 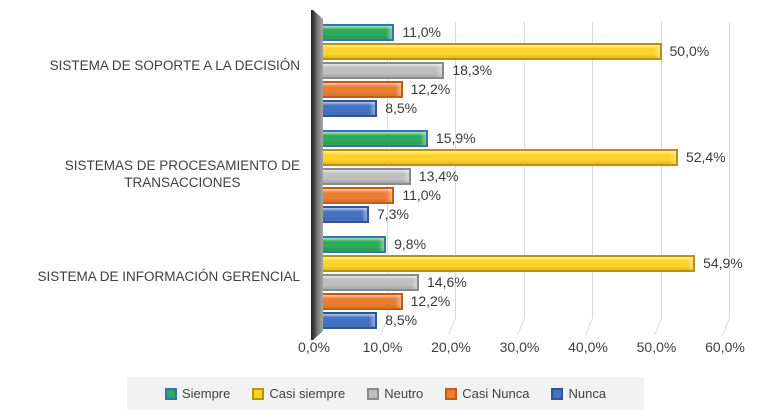 I want to click on category-label: SISTEMA DE INFORMACIÓN GERENCIAL, so click(x=168, y=276).